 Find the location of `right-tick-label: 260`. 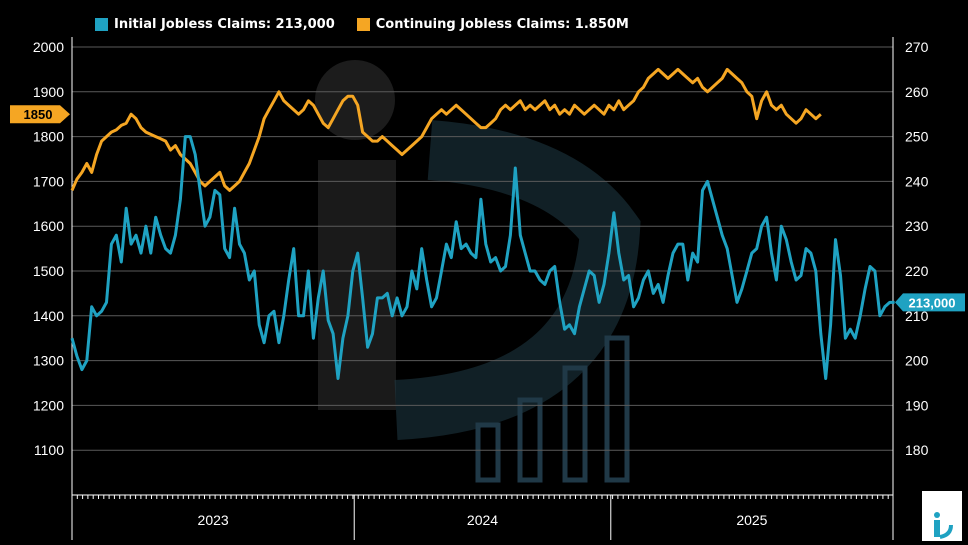

right-tick-label: 260 is located at coordinates (917, 92).